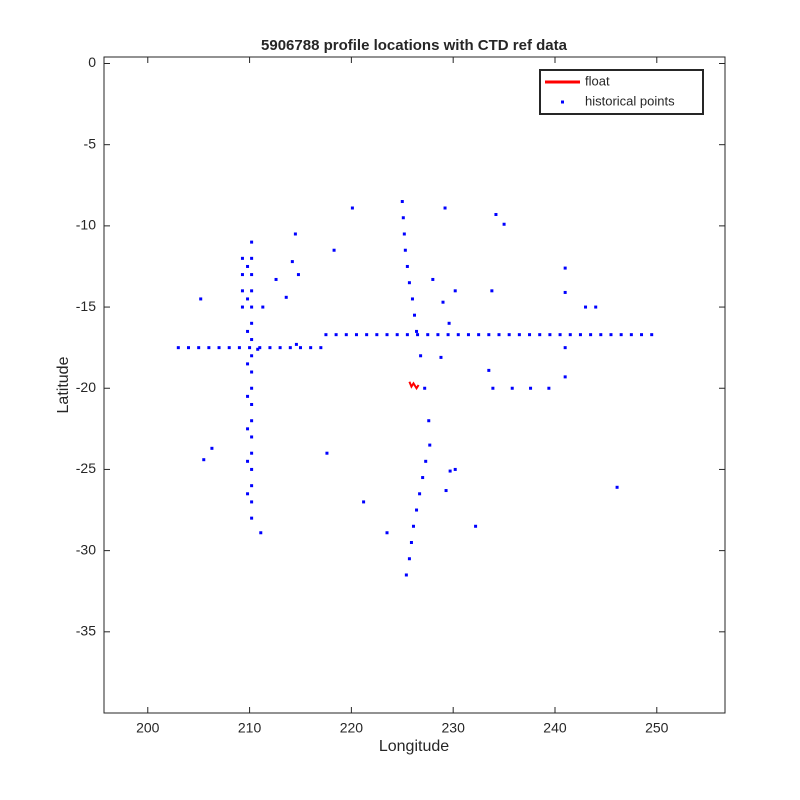  What do you see at coordinates (86, 468) in the screenshot?
I see `y-tick-label: -25` at bounding box center [86, 468].